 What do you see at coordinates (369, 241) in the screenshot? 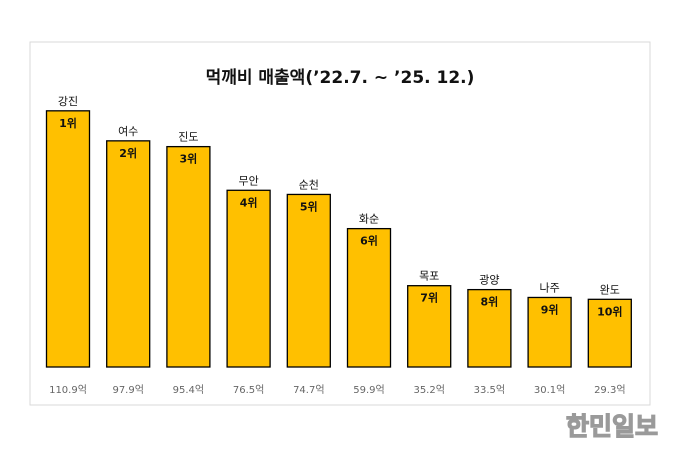
I see `rank-label: 6위` at bounding box center [369, 241].